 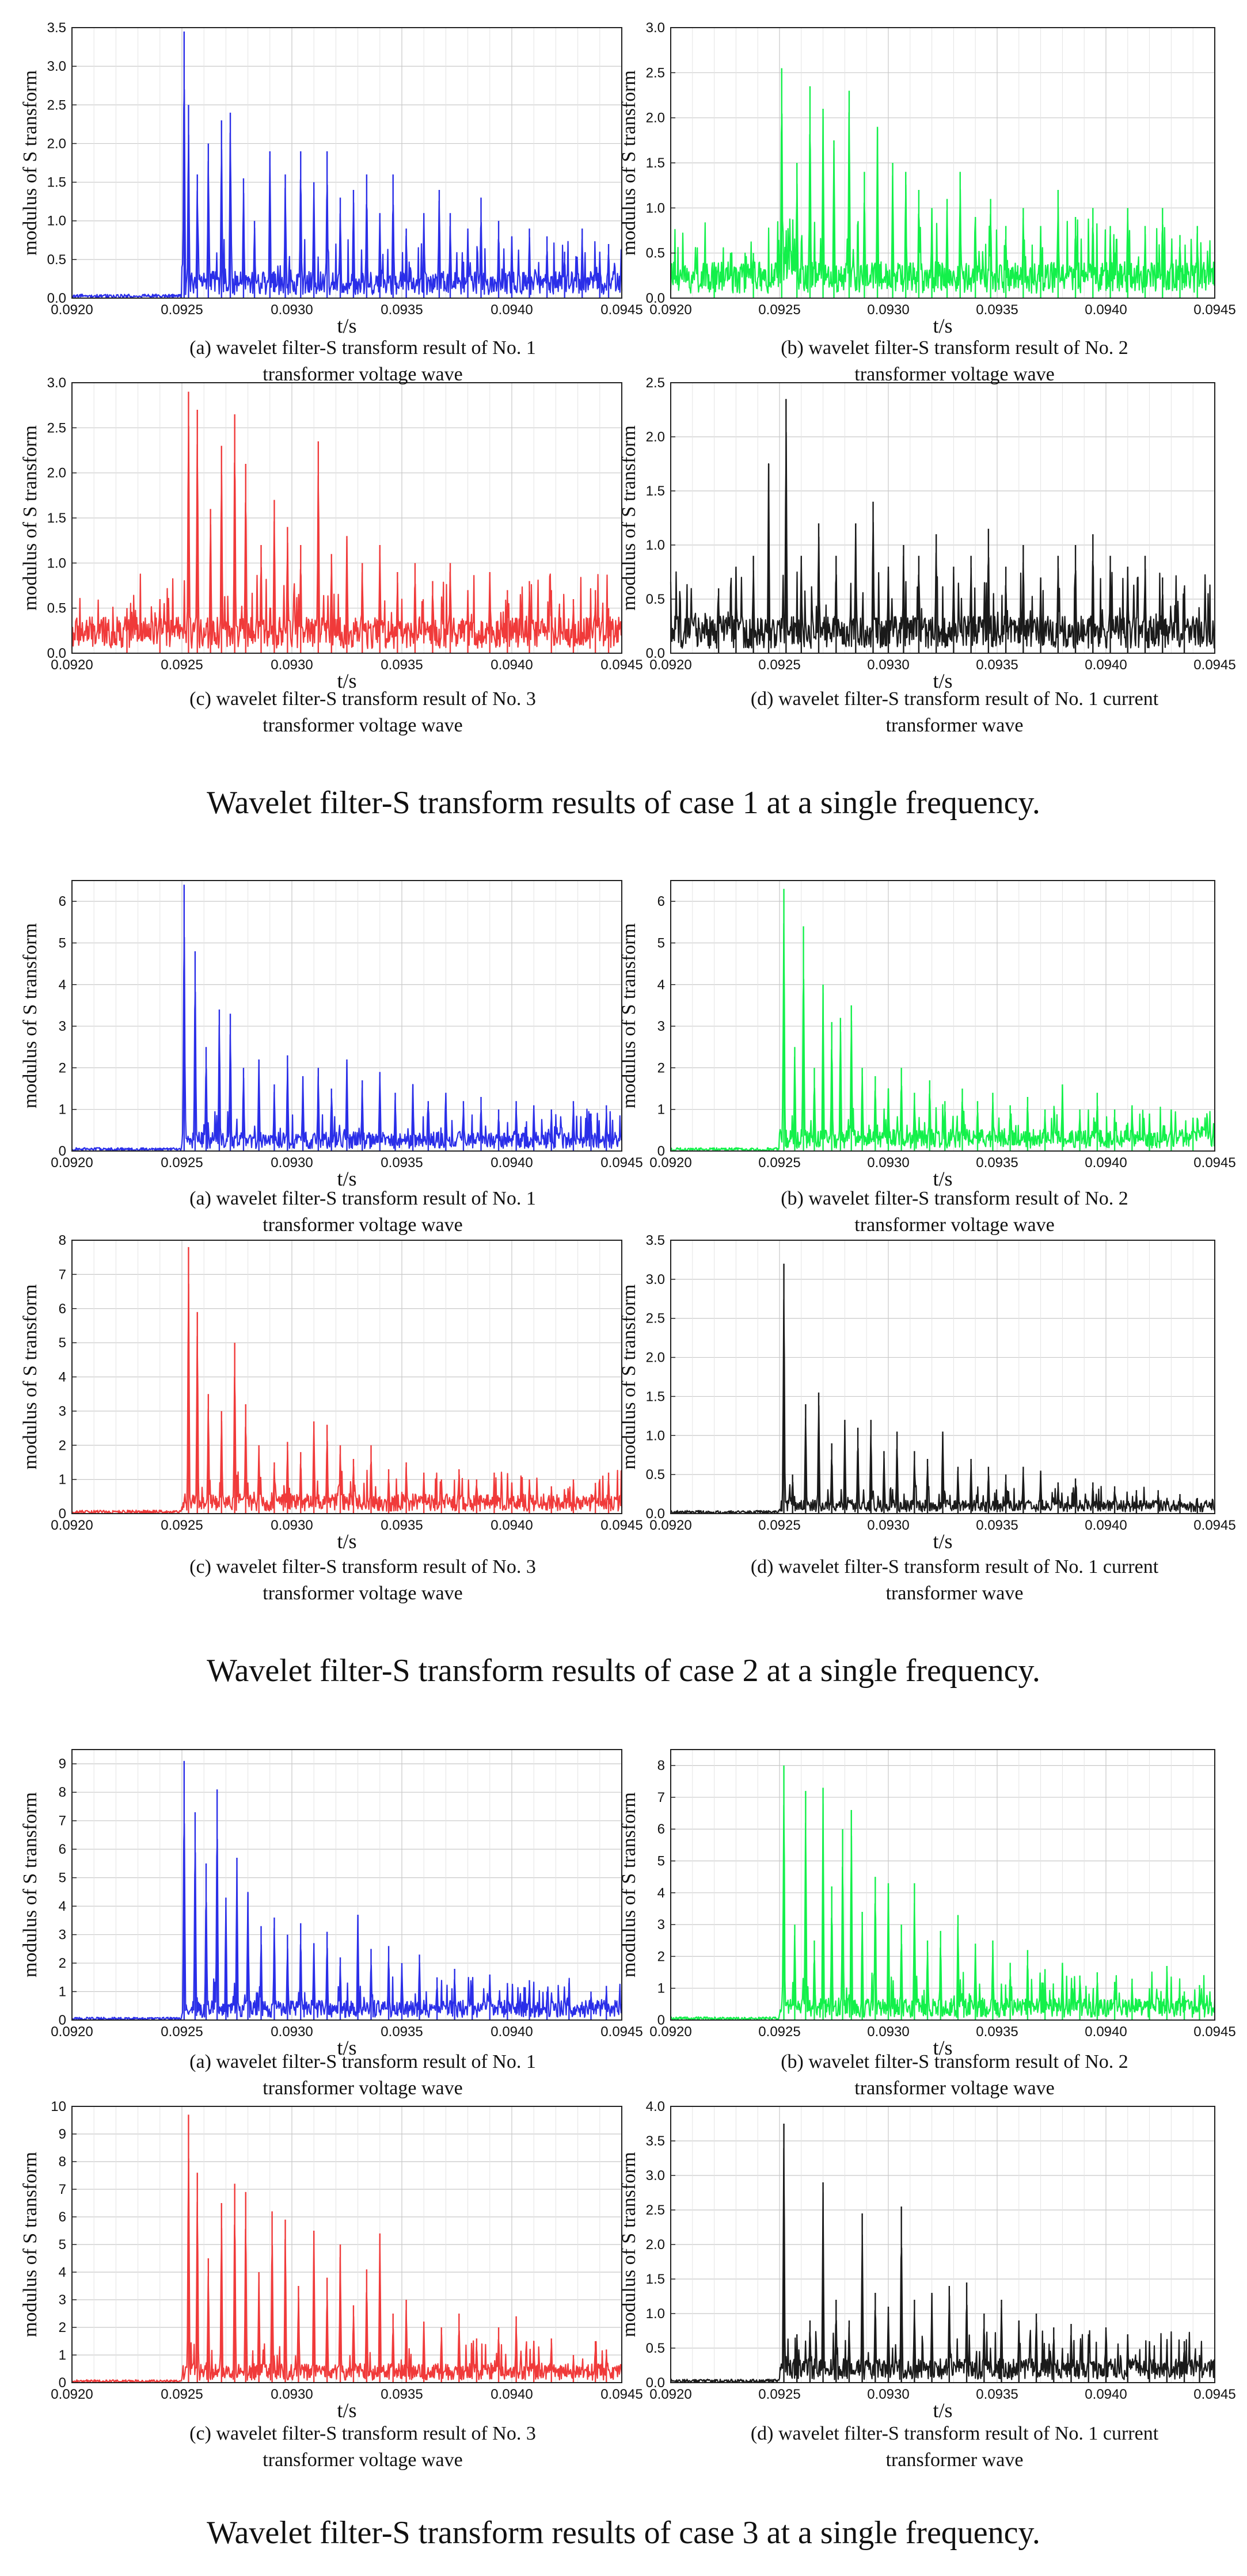 What do you see at coordinates (58, 2106) in the screenshot?
I see `y-tick-label: 10` at bounding box center [58, 2106].